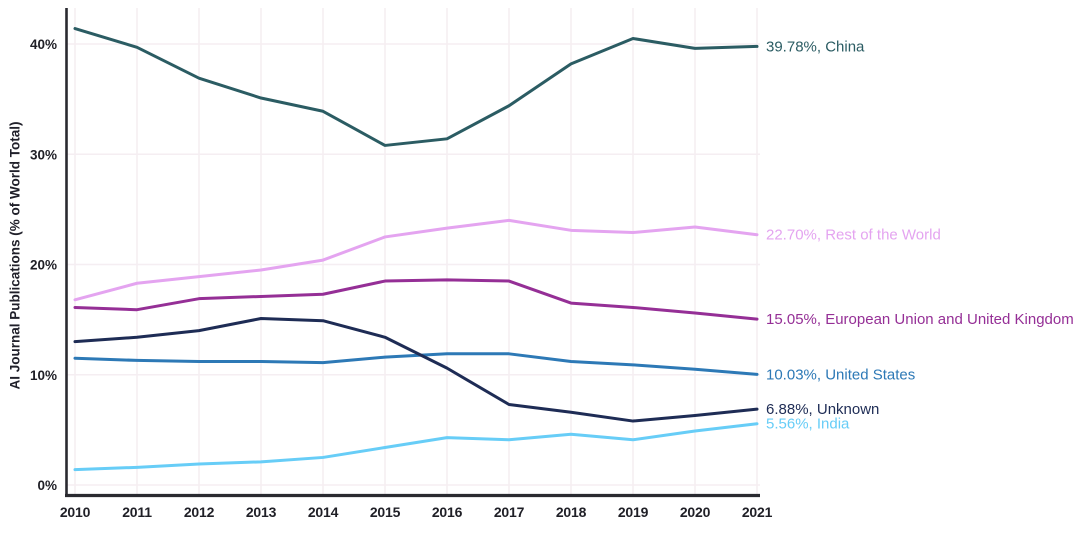  What do you see at coordinates (199, 512) in the screenshot?
I see `x-tick-label: 2012` at bounding box center [199, 512].